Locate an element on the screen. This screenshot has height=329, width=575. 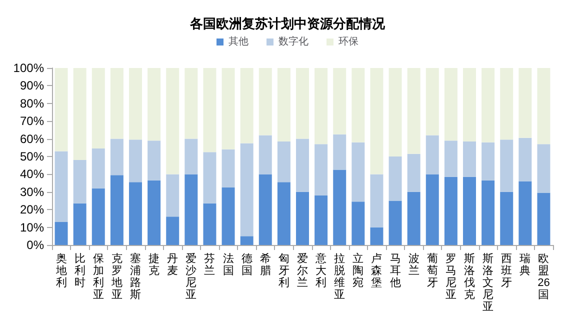
x-tick-label: 爱沙尼亚 is located at coordinates (191, 276).